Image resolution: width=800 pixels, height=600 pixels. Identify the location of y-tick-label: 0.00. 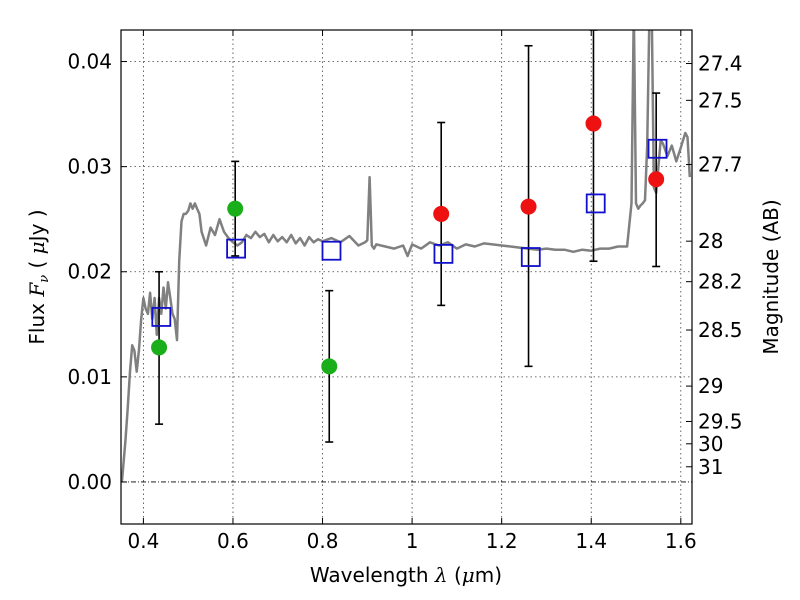
(89, 482).